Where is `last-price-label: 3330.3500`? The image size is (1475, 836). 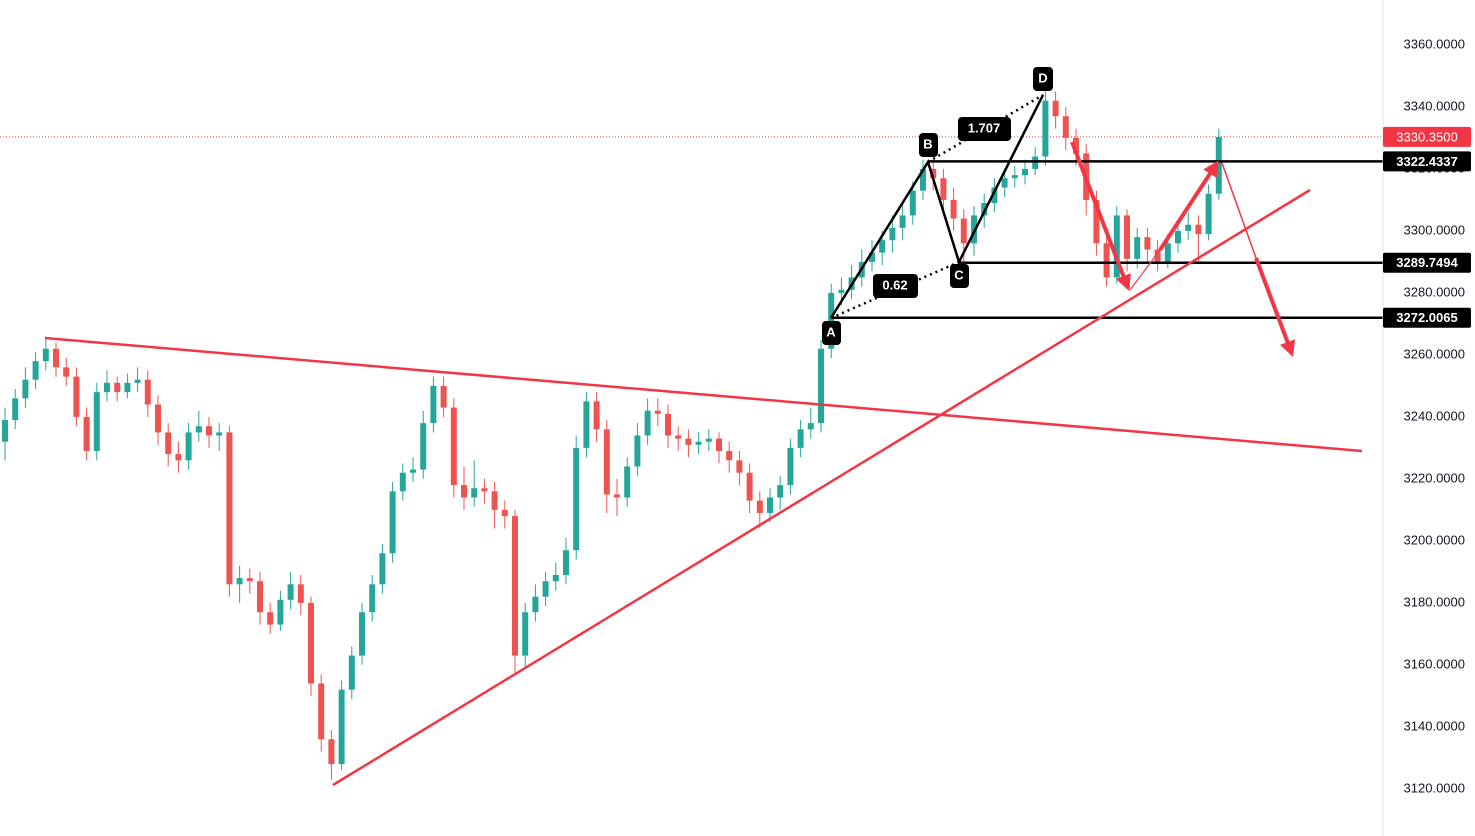 last-price-label: 3330.3500 is located at coordinates (1426, 136).